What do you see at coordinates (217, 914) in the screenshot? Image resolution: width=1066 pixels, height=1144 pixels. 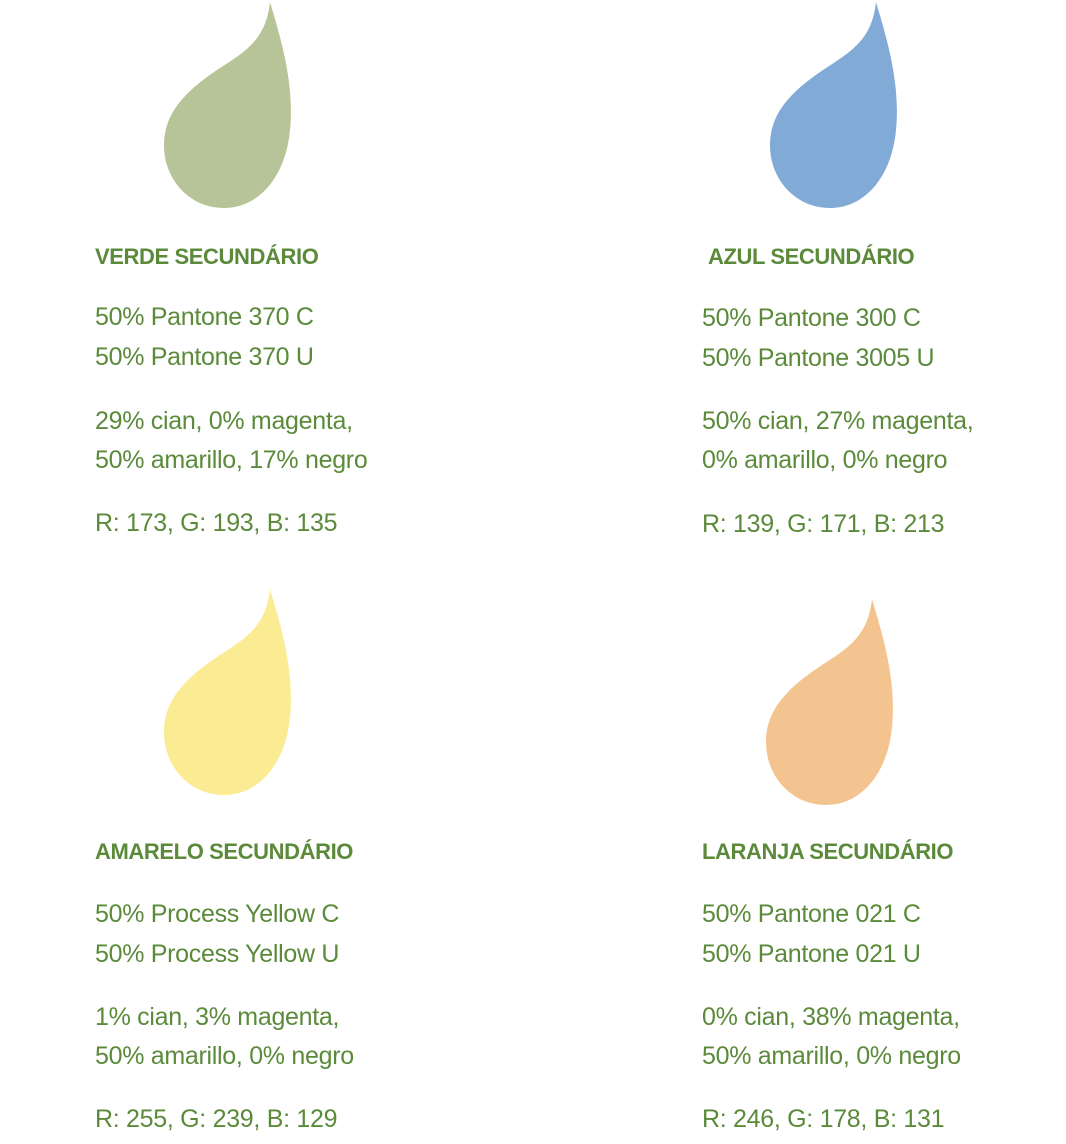 I see `pantone-c-amarelo: 50% Process Yellow C` at bounding box center [217, 914].